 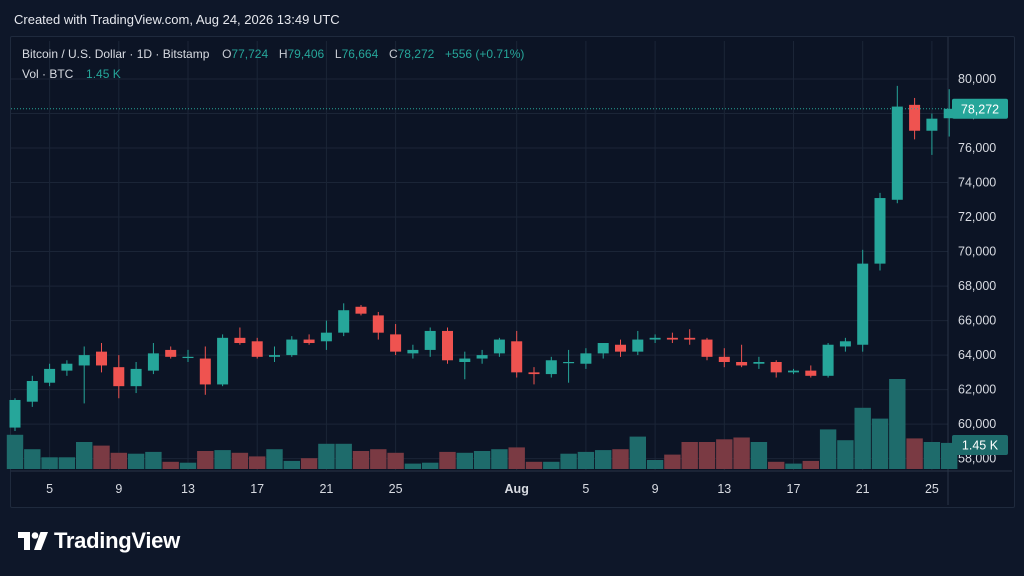 I want to click on tradingview-logo: TradingView, so click(x=99, y=541).